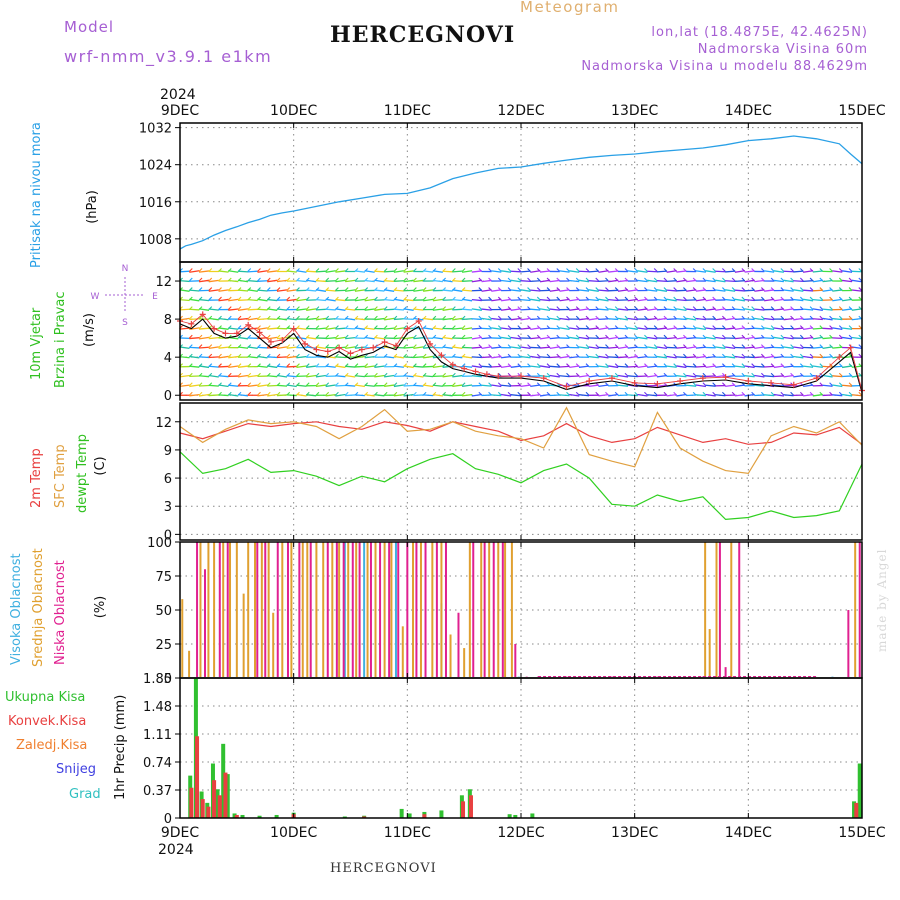 This screenshot has width=900, height=900. What do you see at coordinates (155, 129) in the screenshot?
I see `y-tick-label: 1032` at bounding box center [155, 129].